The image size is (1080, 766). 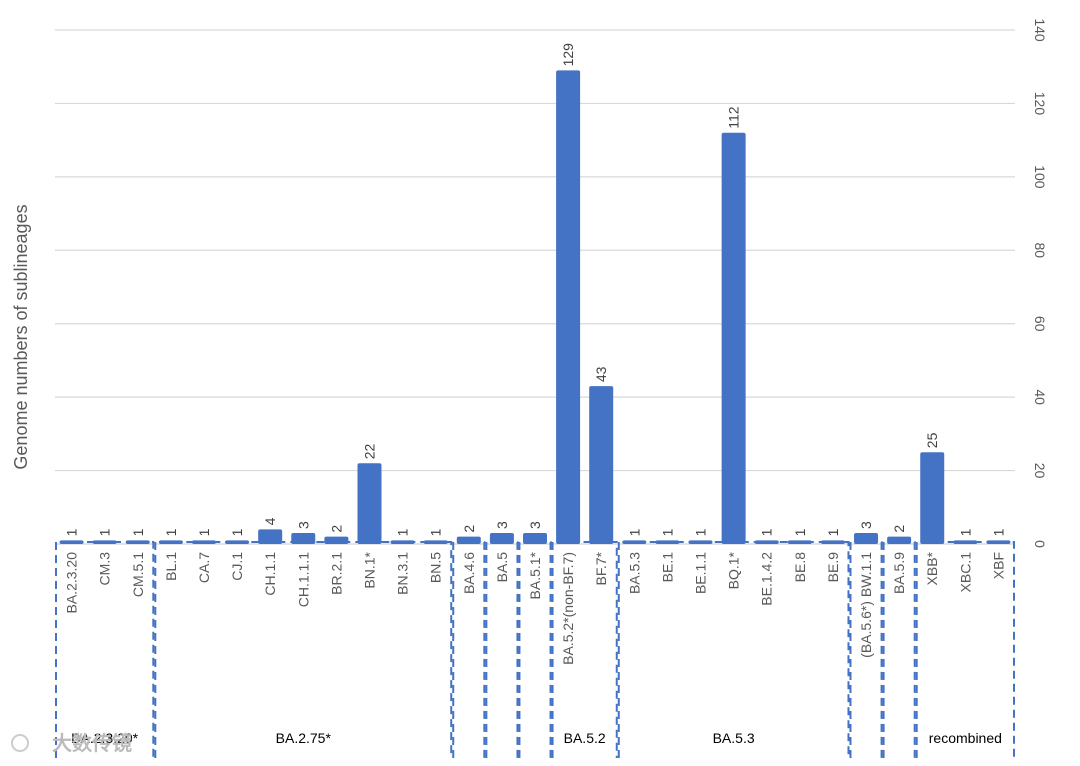 What do you see at coordinates (1040, 30) in the screenshot?
I see `y-tick-label: 140` at bounding box center [1040, 30].